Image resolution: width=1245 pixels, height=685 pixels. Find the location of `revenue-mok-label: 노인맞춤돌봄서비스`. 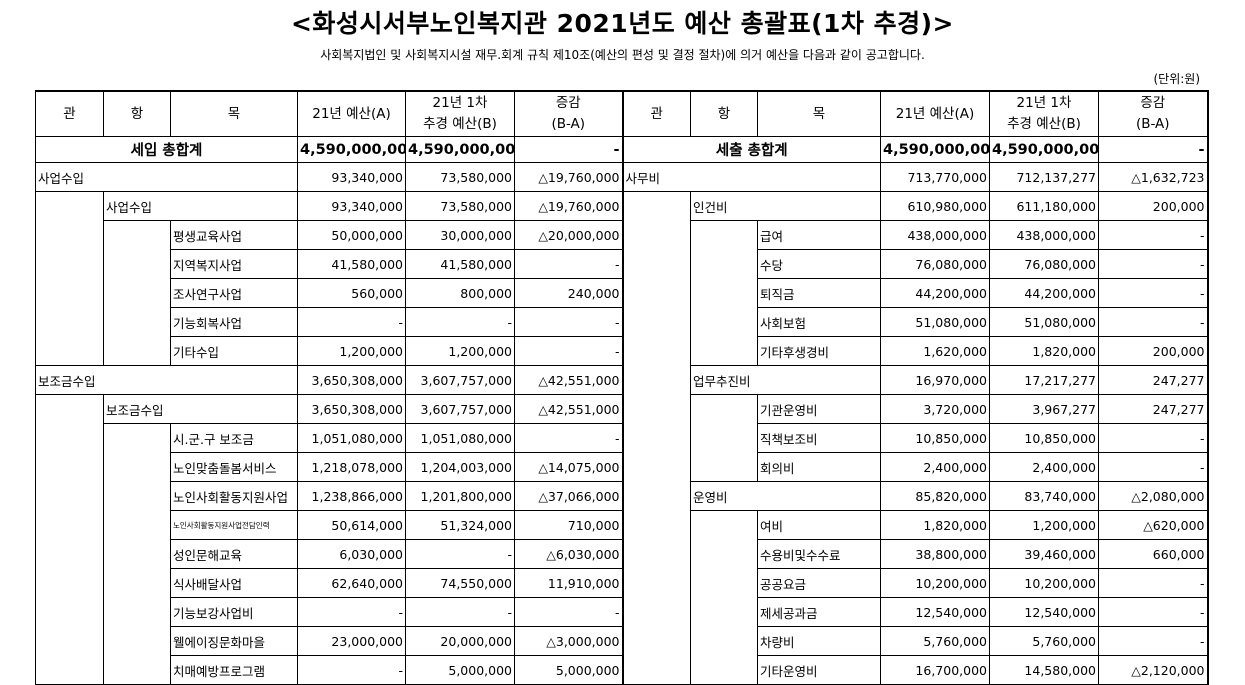

revenue-mok-label: 노인맞춤돌봄서비스 is located at coordinates (234, 467).